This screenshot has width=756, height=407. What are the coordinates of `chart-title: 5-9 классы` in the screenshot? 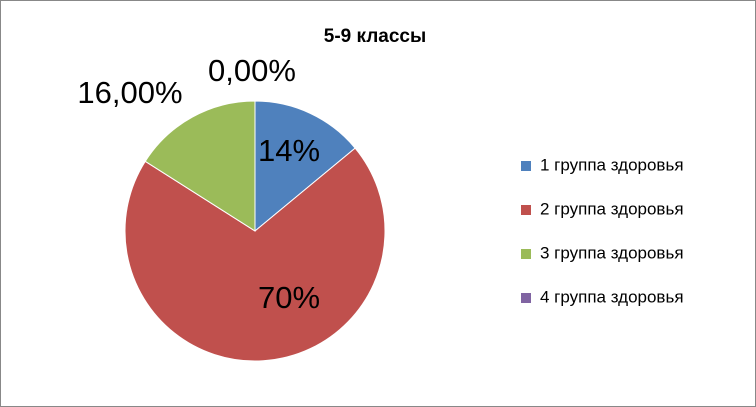 It's located at (375, 36).